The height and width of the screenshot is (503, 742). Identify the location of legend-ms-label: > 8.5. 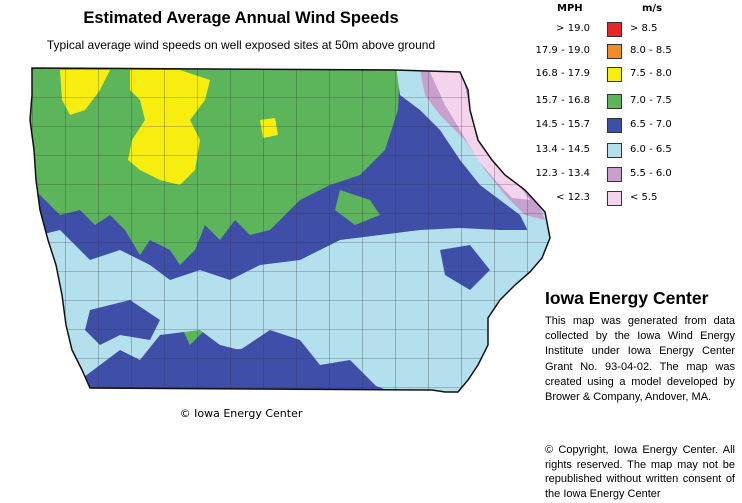
(644, 28).